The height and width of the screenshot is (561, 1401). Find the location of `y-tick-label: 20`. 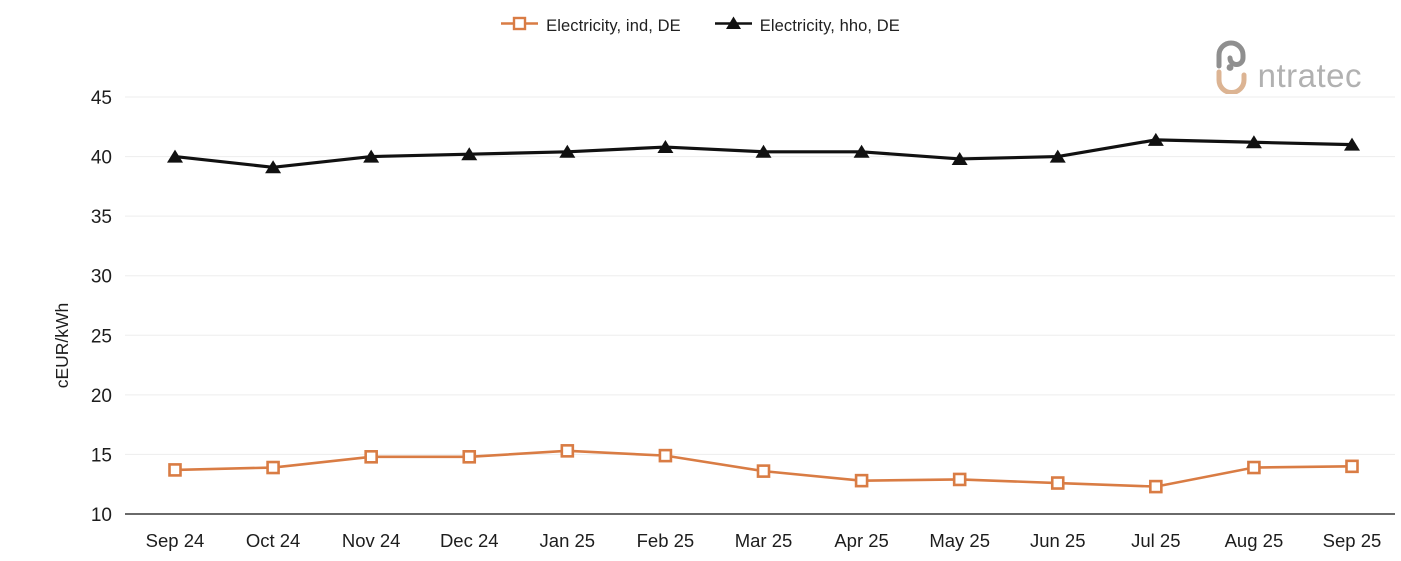

y-tick-label: 20 is located at coordinates (101, 396).